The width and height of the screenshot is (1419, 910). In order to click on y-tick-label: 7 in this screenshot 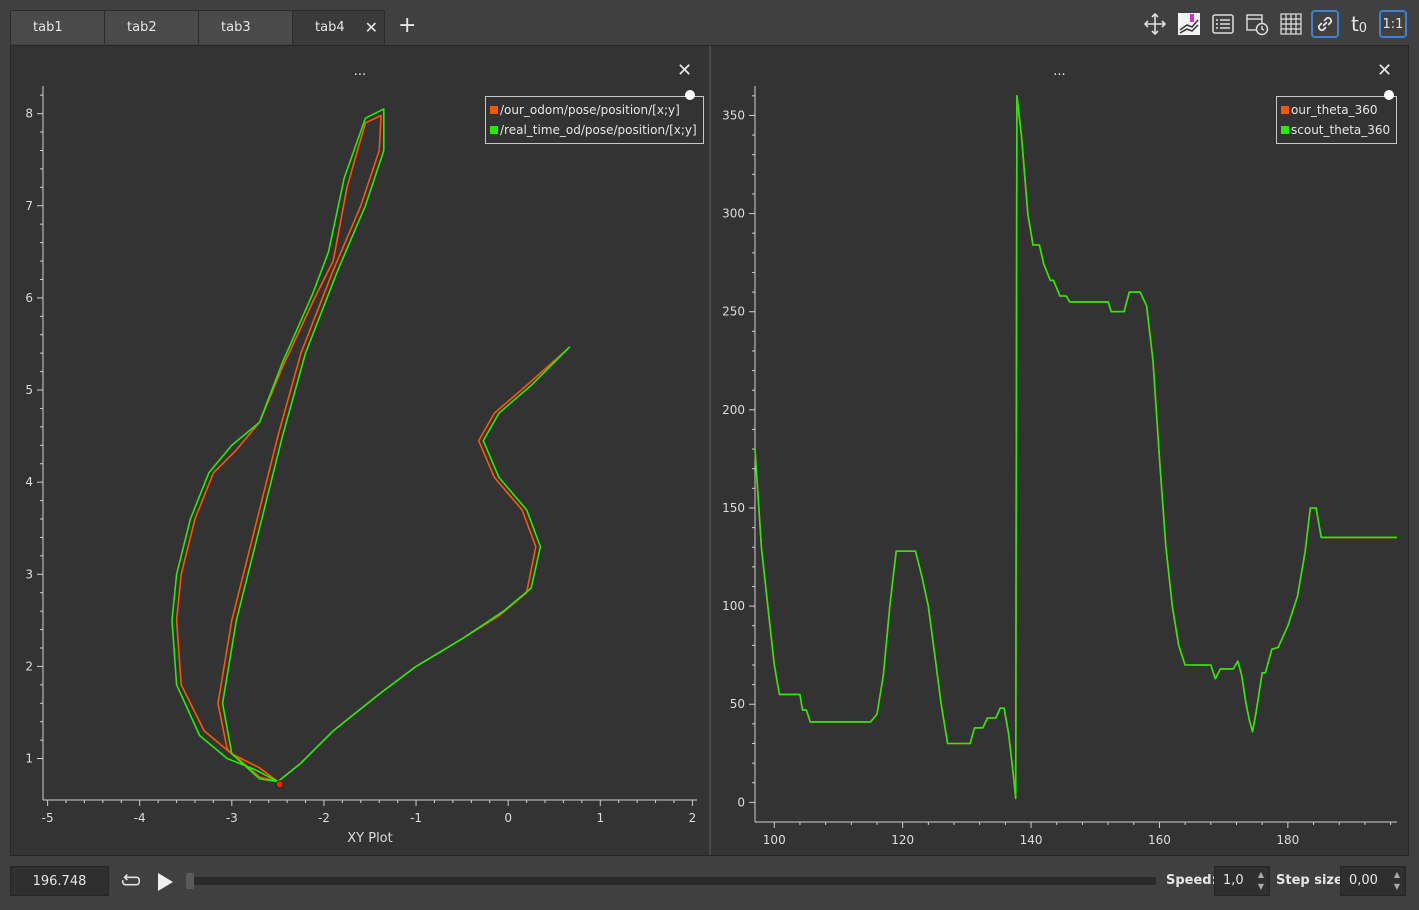, I will do `click(29, 206)`.